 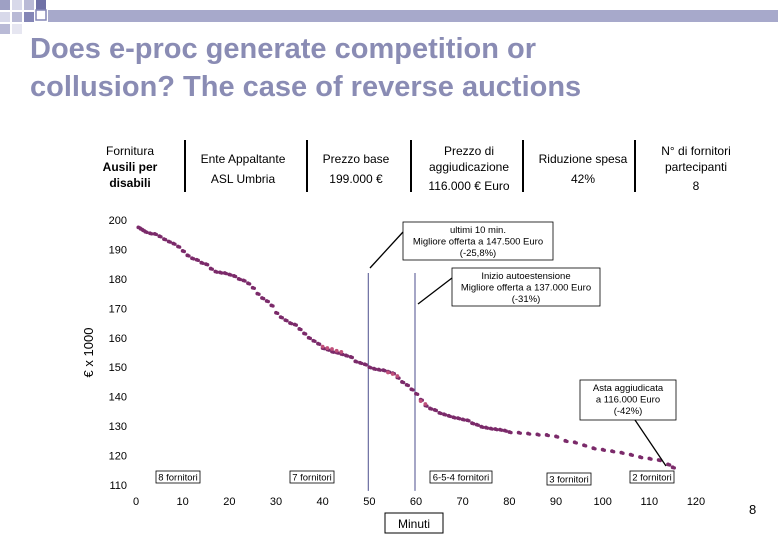 I want to click on info-prezzo-base-value: 199.000 €, so click(x=356, y=179).